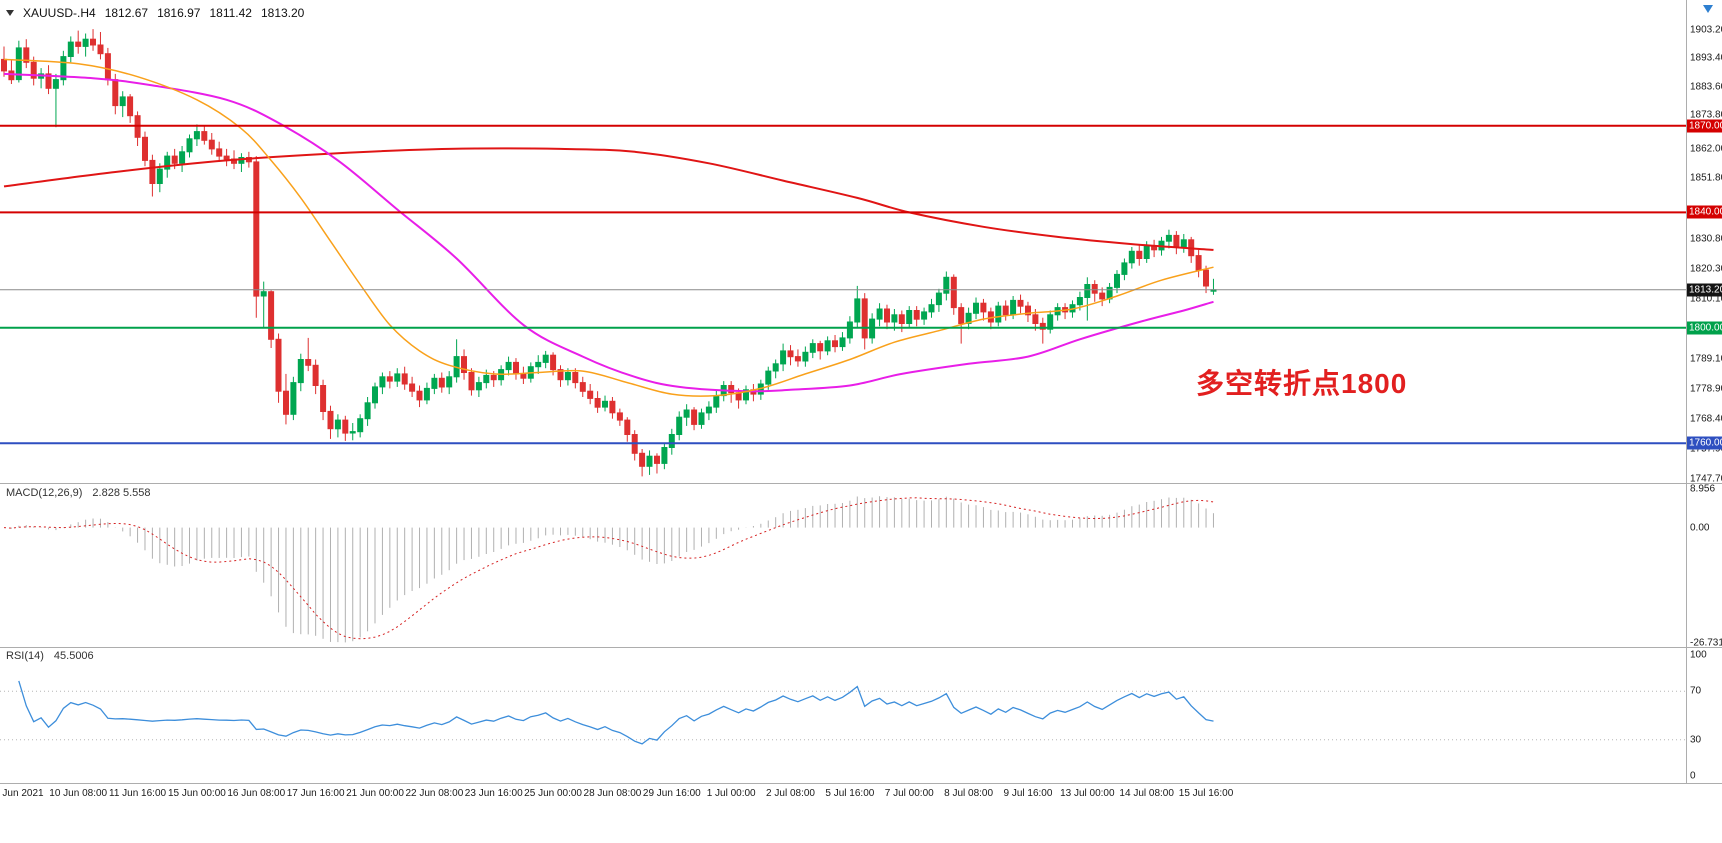 This screenshot has width=1722, height=843. I want to click on ohlc-high-value: 1816.97, so click(179, 13).